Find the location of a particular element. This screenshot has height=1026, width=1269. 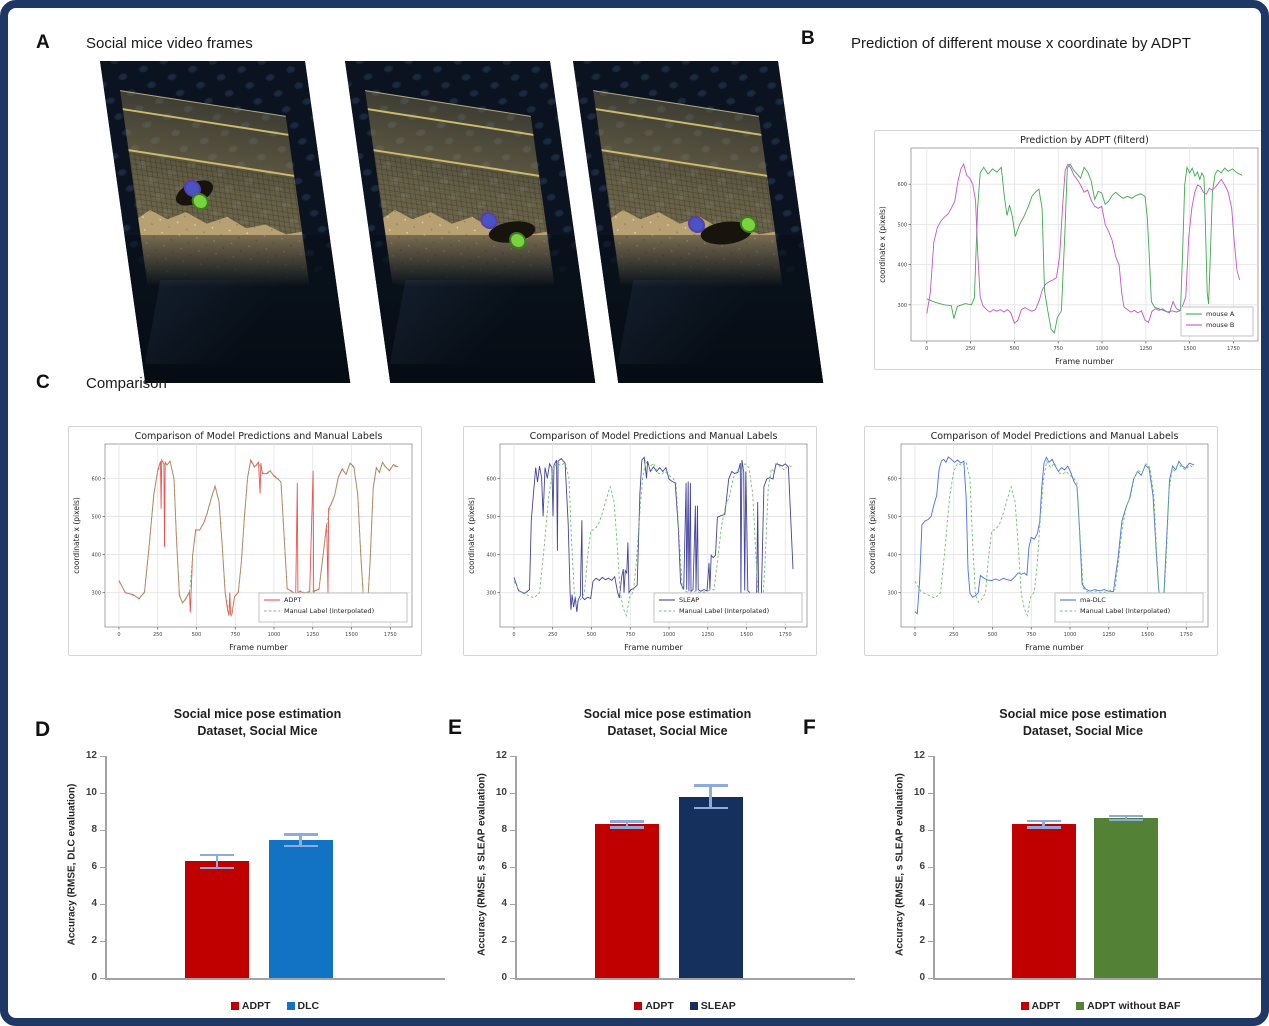

panel-f-label: F is located at coordinates (809, 727).